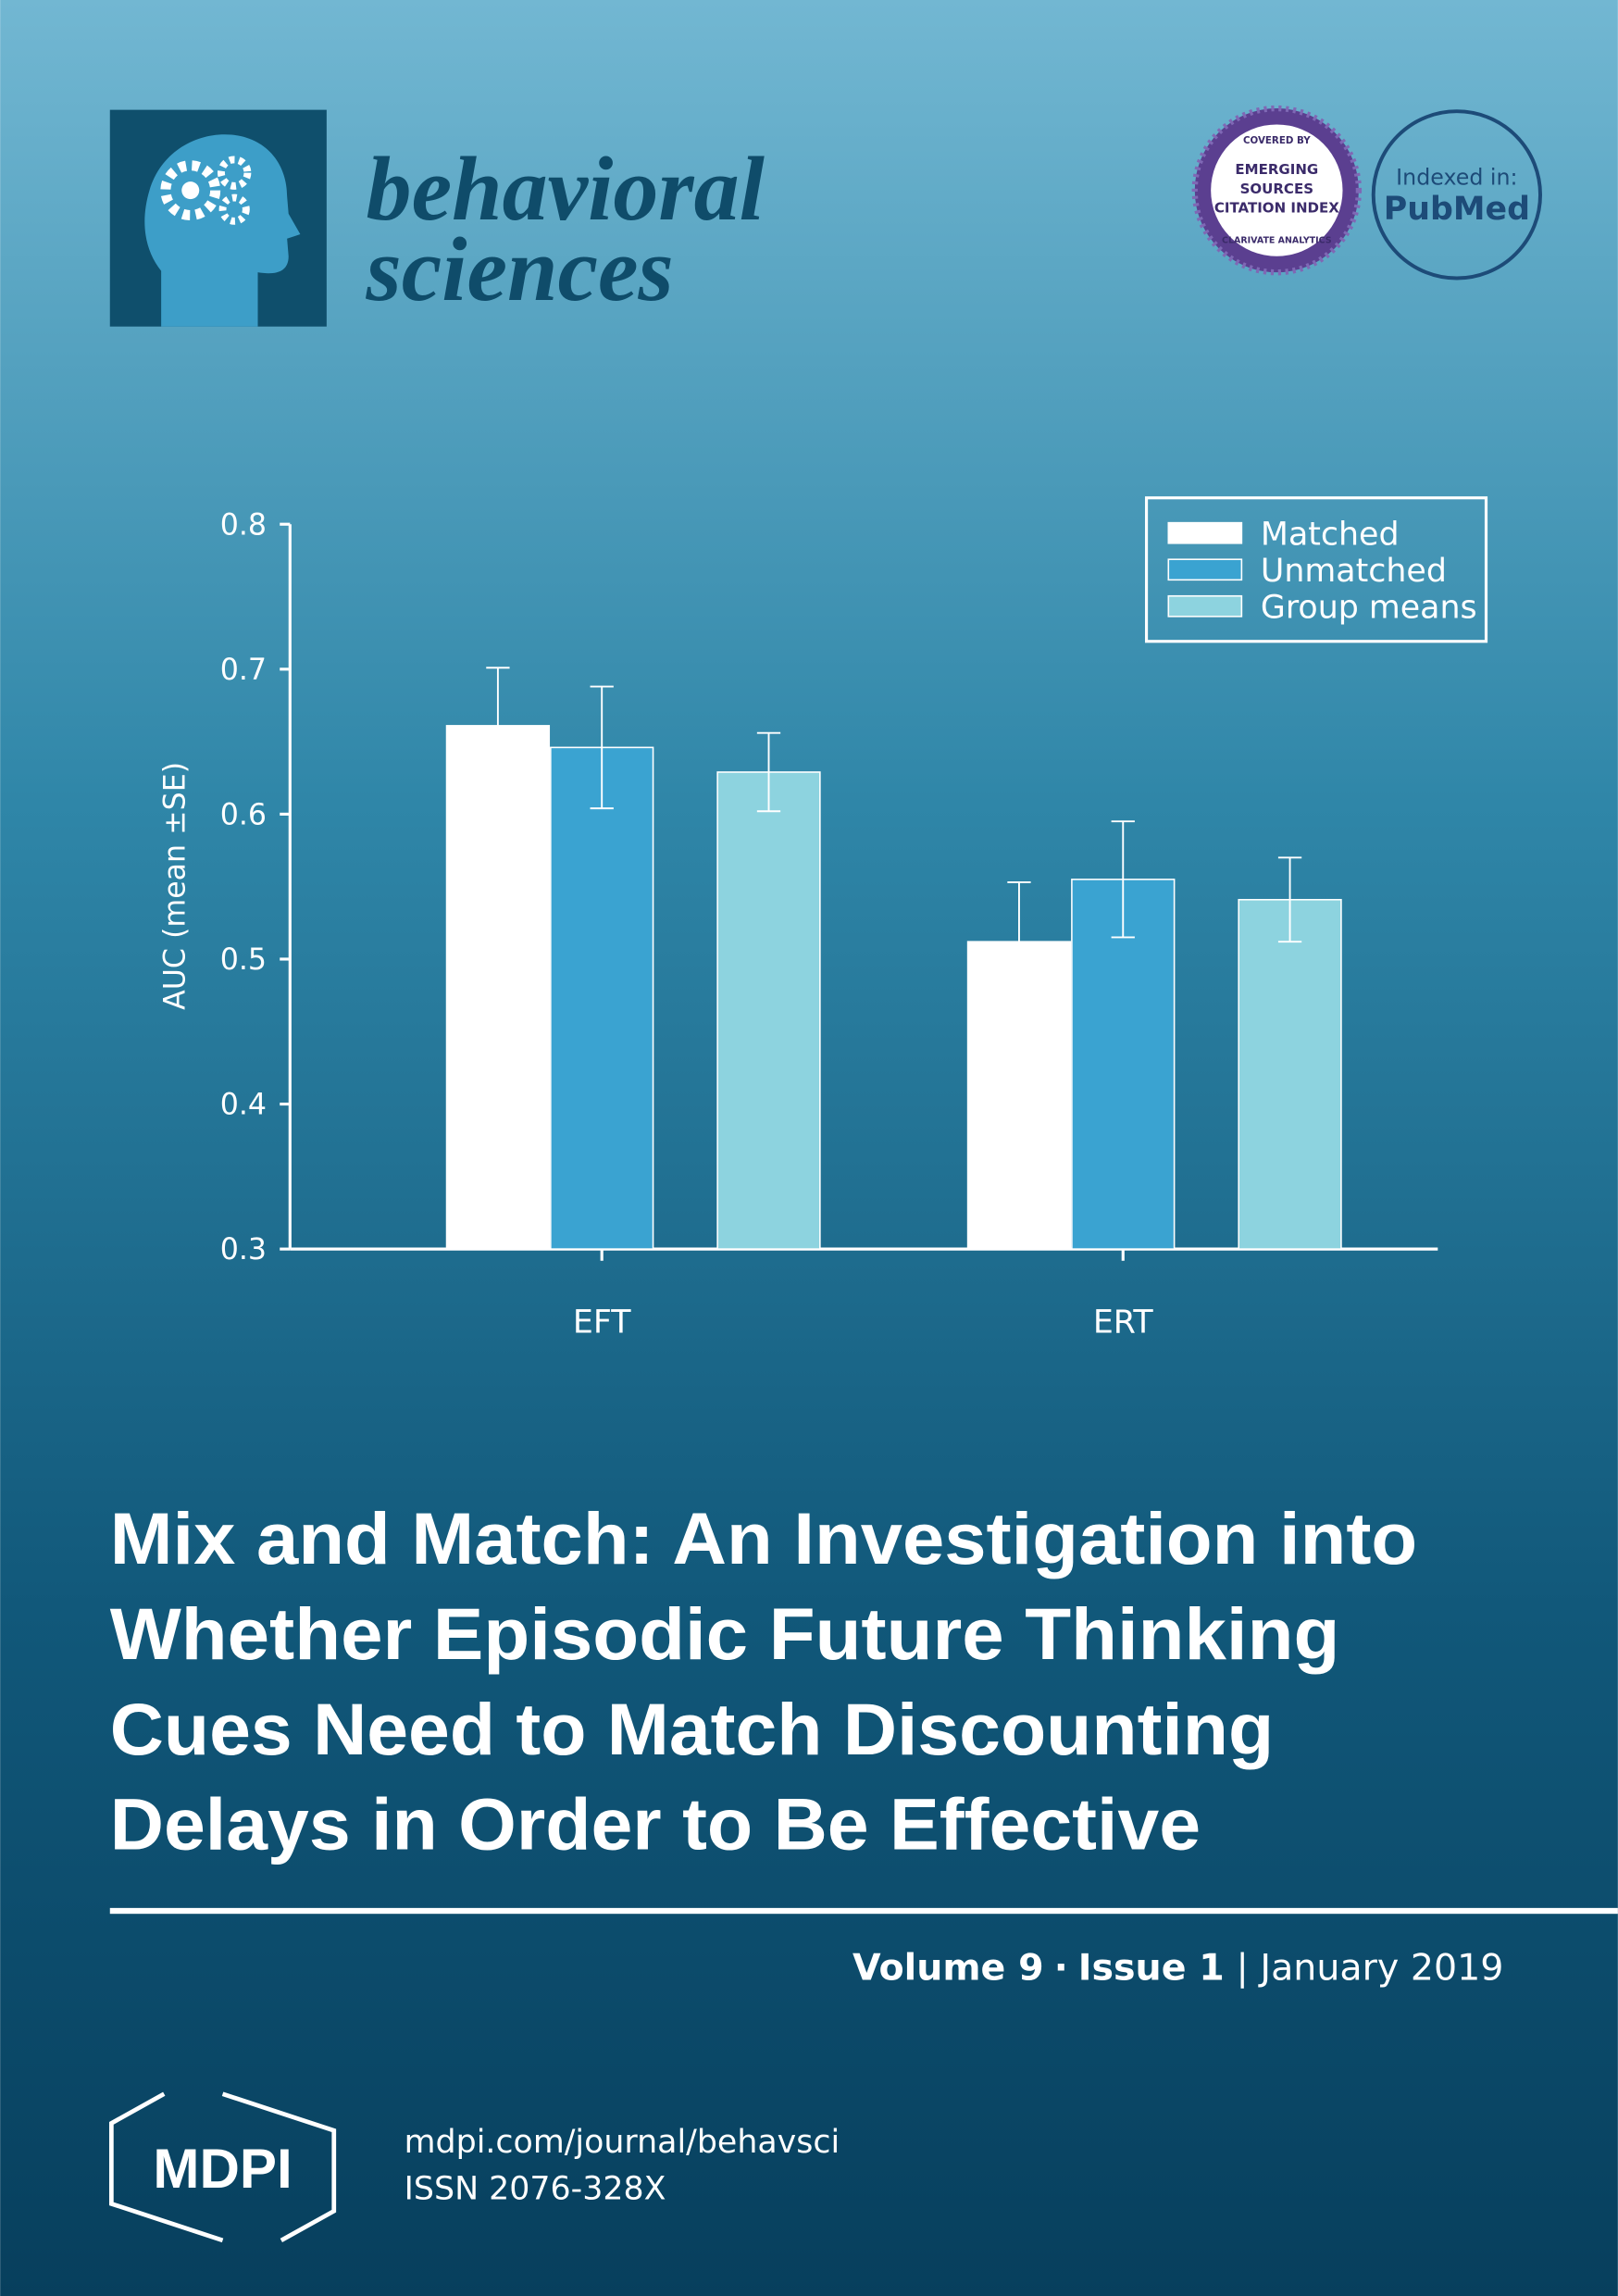 The image size is (1618, 2296). What do you see at coordinates (243, 1250) in the screenshot?
I see `y-tick-label: 0.3` at bounding box center [243, 1250].